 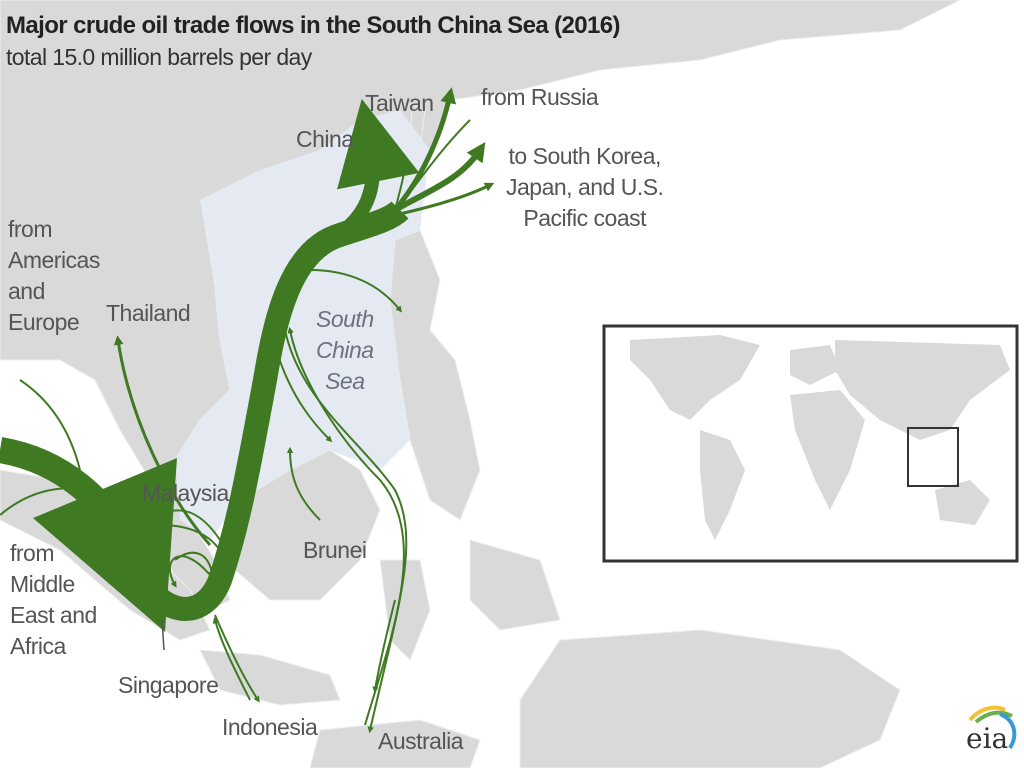 What do you see at coordinates (420, 741) in the screenshot?
I see `label-australia: Australia` at bounding box center [420, 741].